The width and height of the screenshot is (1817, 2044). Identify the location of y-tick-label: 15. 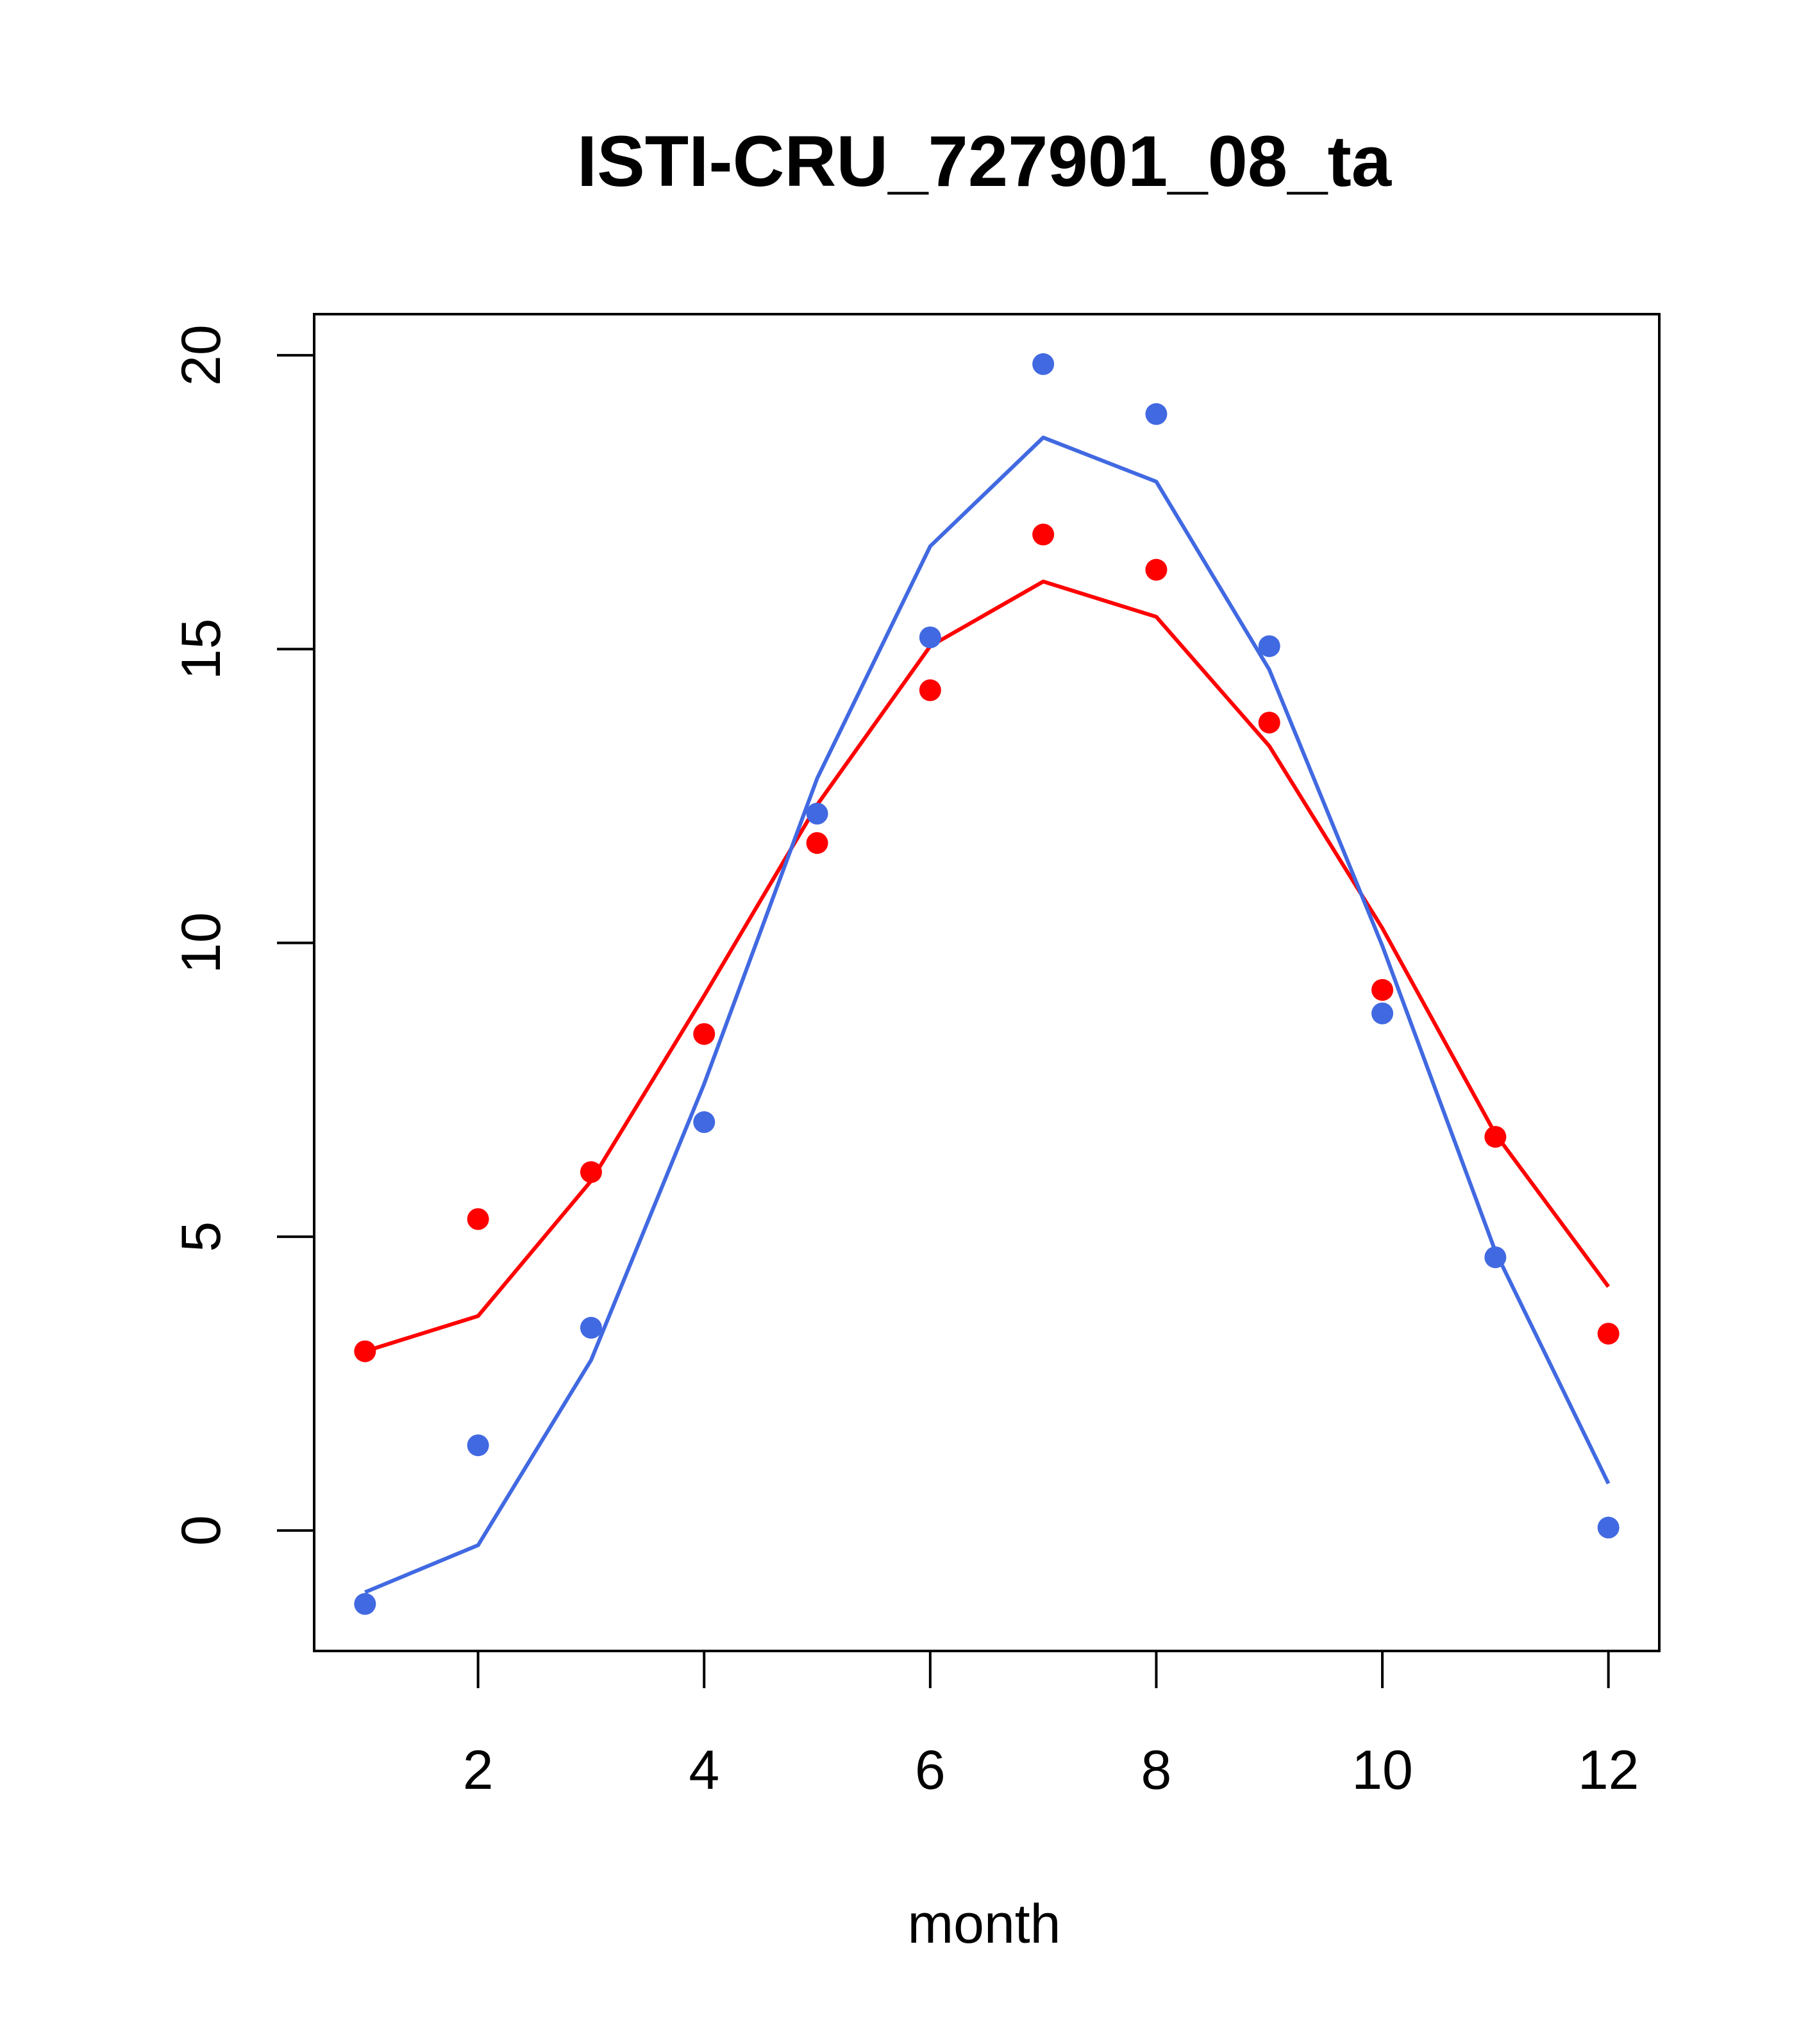
(201, 650).